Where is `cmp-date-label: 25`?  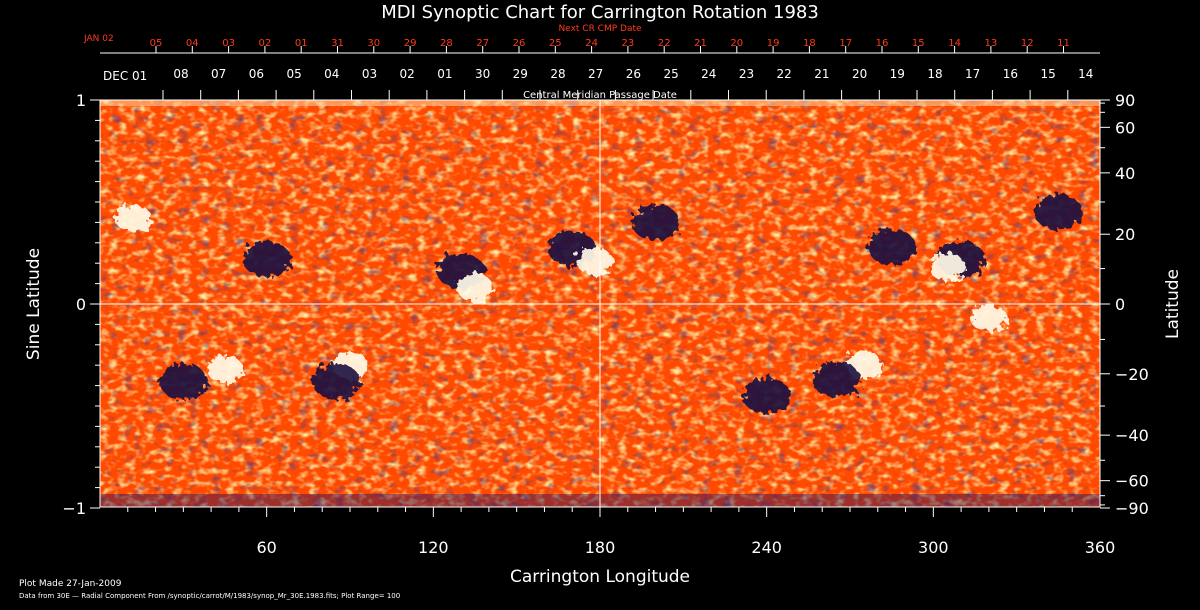
cmp-date-label: 25 is located at coordinates (670, 74).